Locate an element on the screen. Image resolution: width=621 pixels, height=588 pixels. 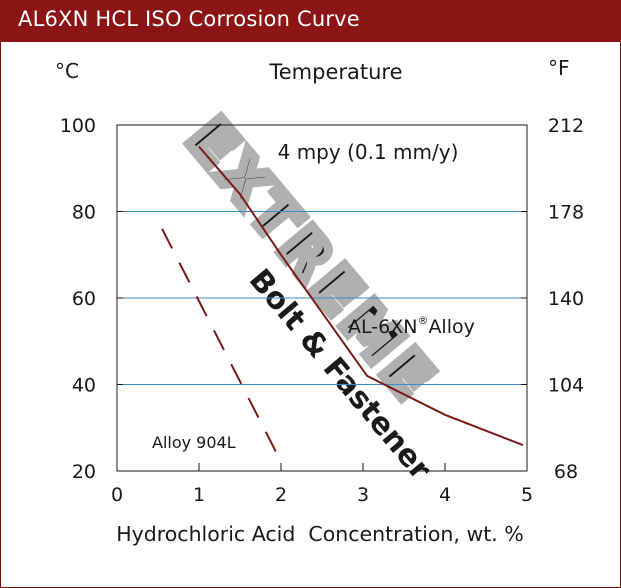
y-right-tick-label: 140 is located at coordinates (566, 299).